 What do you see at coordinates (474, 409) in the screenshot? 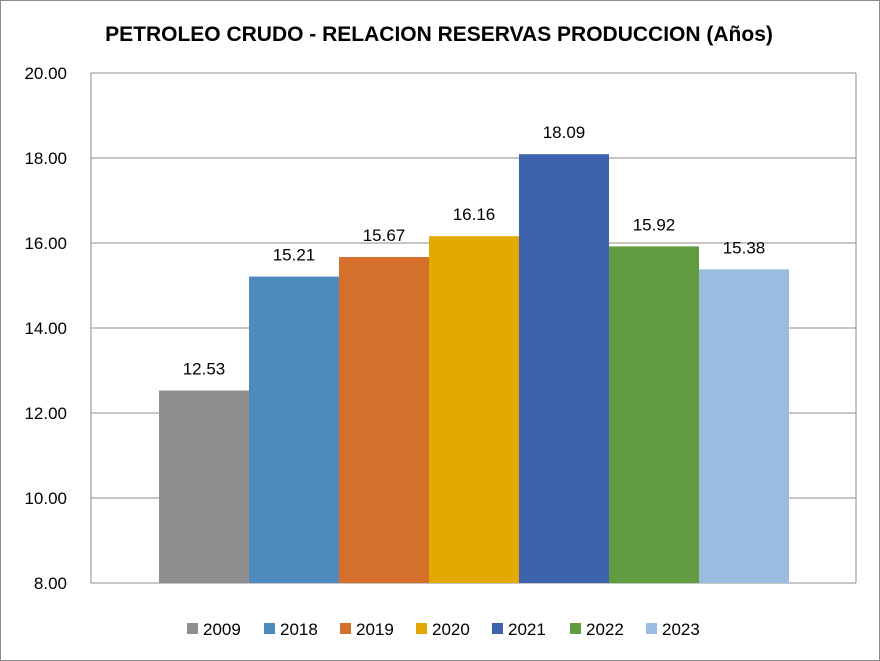
I see `bar-2020` at bounding box center [474, 409].